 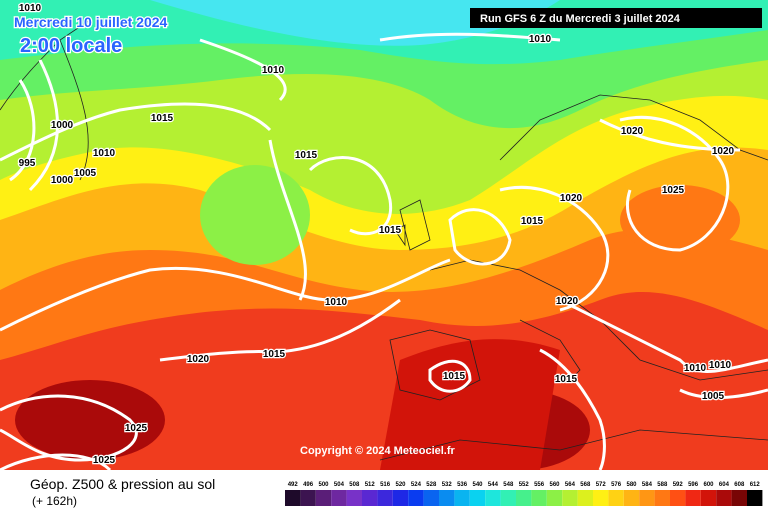 I want to click on scale-label: 544, so click(x=493, y=485).